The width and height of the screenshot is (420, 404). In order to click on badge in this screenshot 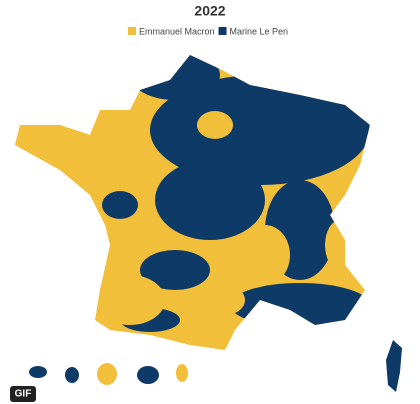, I will do `click(23, 394)`.